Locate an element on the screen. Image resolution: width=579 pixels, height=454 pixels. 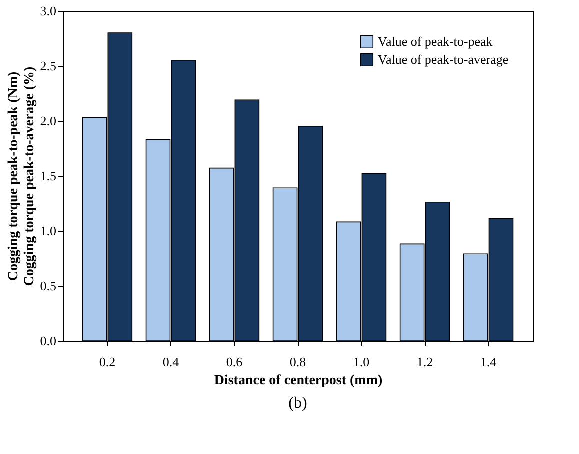
legend-label: Value of peak-to-average is located at coordinates (443, 59).